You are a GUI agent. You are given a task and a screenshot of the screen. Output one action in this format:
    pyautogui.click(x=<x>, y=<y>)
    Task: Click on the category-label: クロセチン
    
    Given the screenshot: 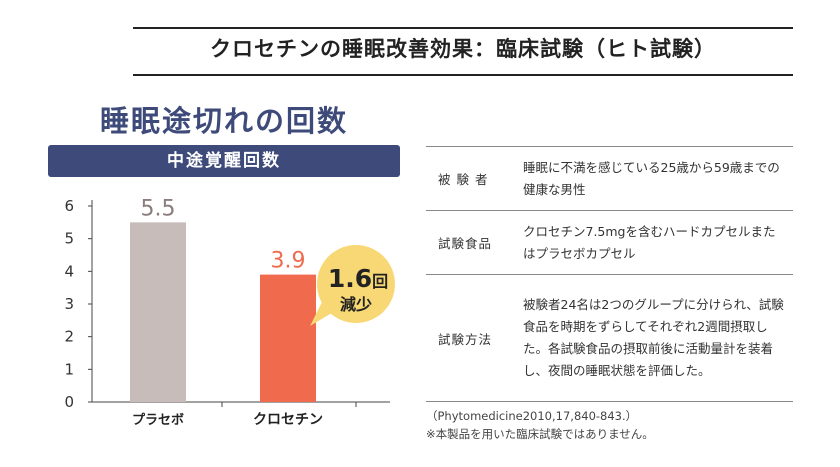 What is the action you would take?
    pyautogui.click(x=288, y=420)
    